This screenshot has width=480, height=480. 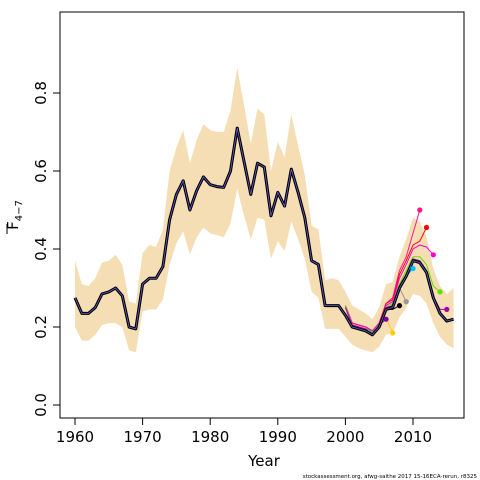 I want to click on x-tick-label-2000: 2000, so click(x=345, y=437).